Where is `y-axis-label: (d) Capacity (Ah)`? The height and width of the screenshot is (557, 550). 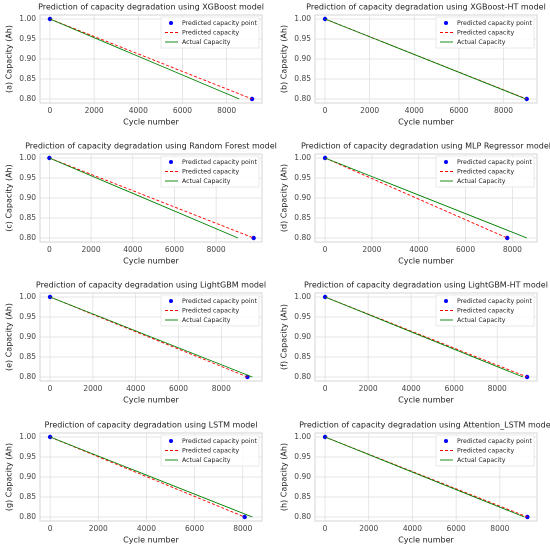
y-axis-label: (d) Capacity (Ah) is located at coordinates (284, 198).